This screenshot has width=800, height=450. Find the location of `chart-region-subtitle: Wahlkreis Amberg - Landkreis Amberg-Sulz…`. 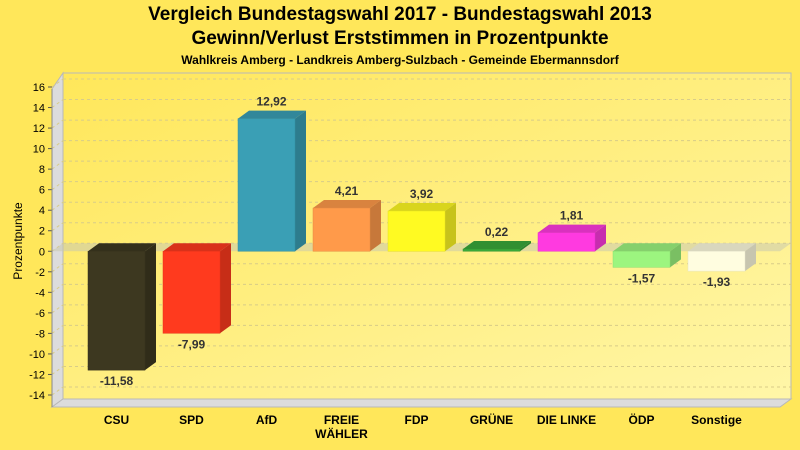

chart-region-subtitle: Wahlkreis Amberg - Landkreis Amberg-Sulz… is located at coordinates (400, 60).